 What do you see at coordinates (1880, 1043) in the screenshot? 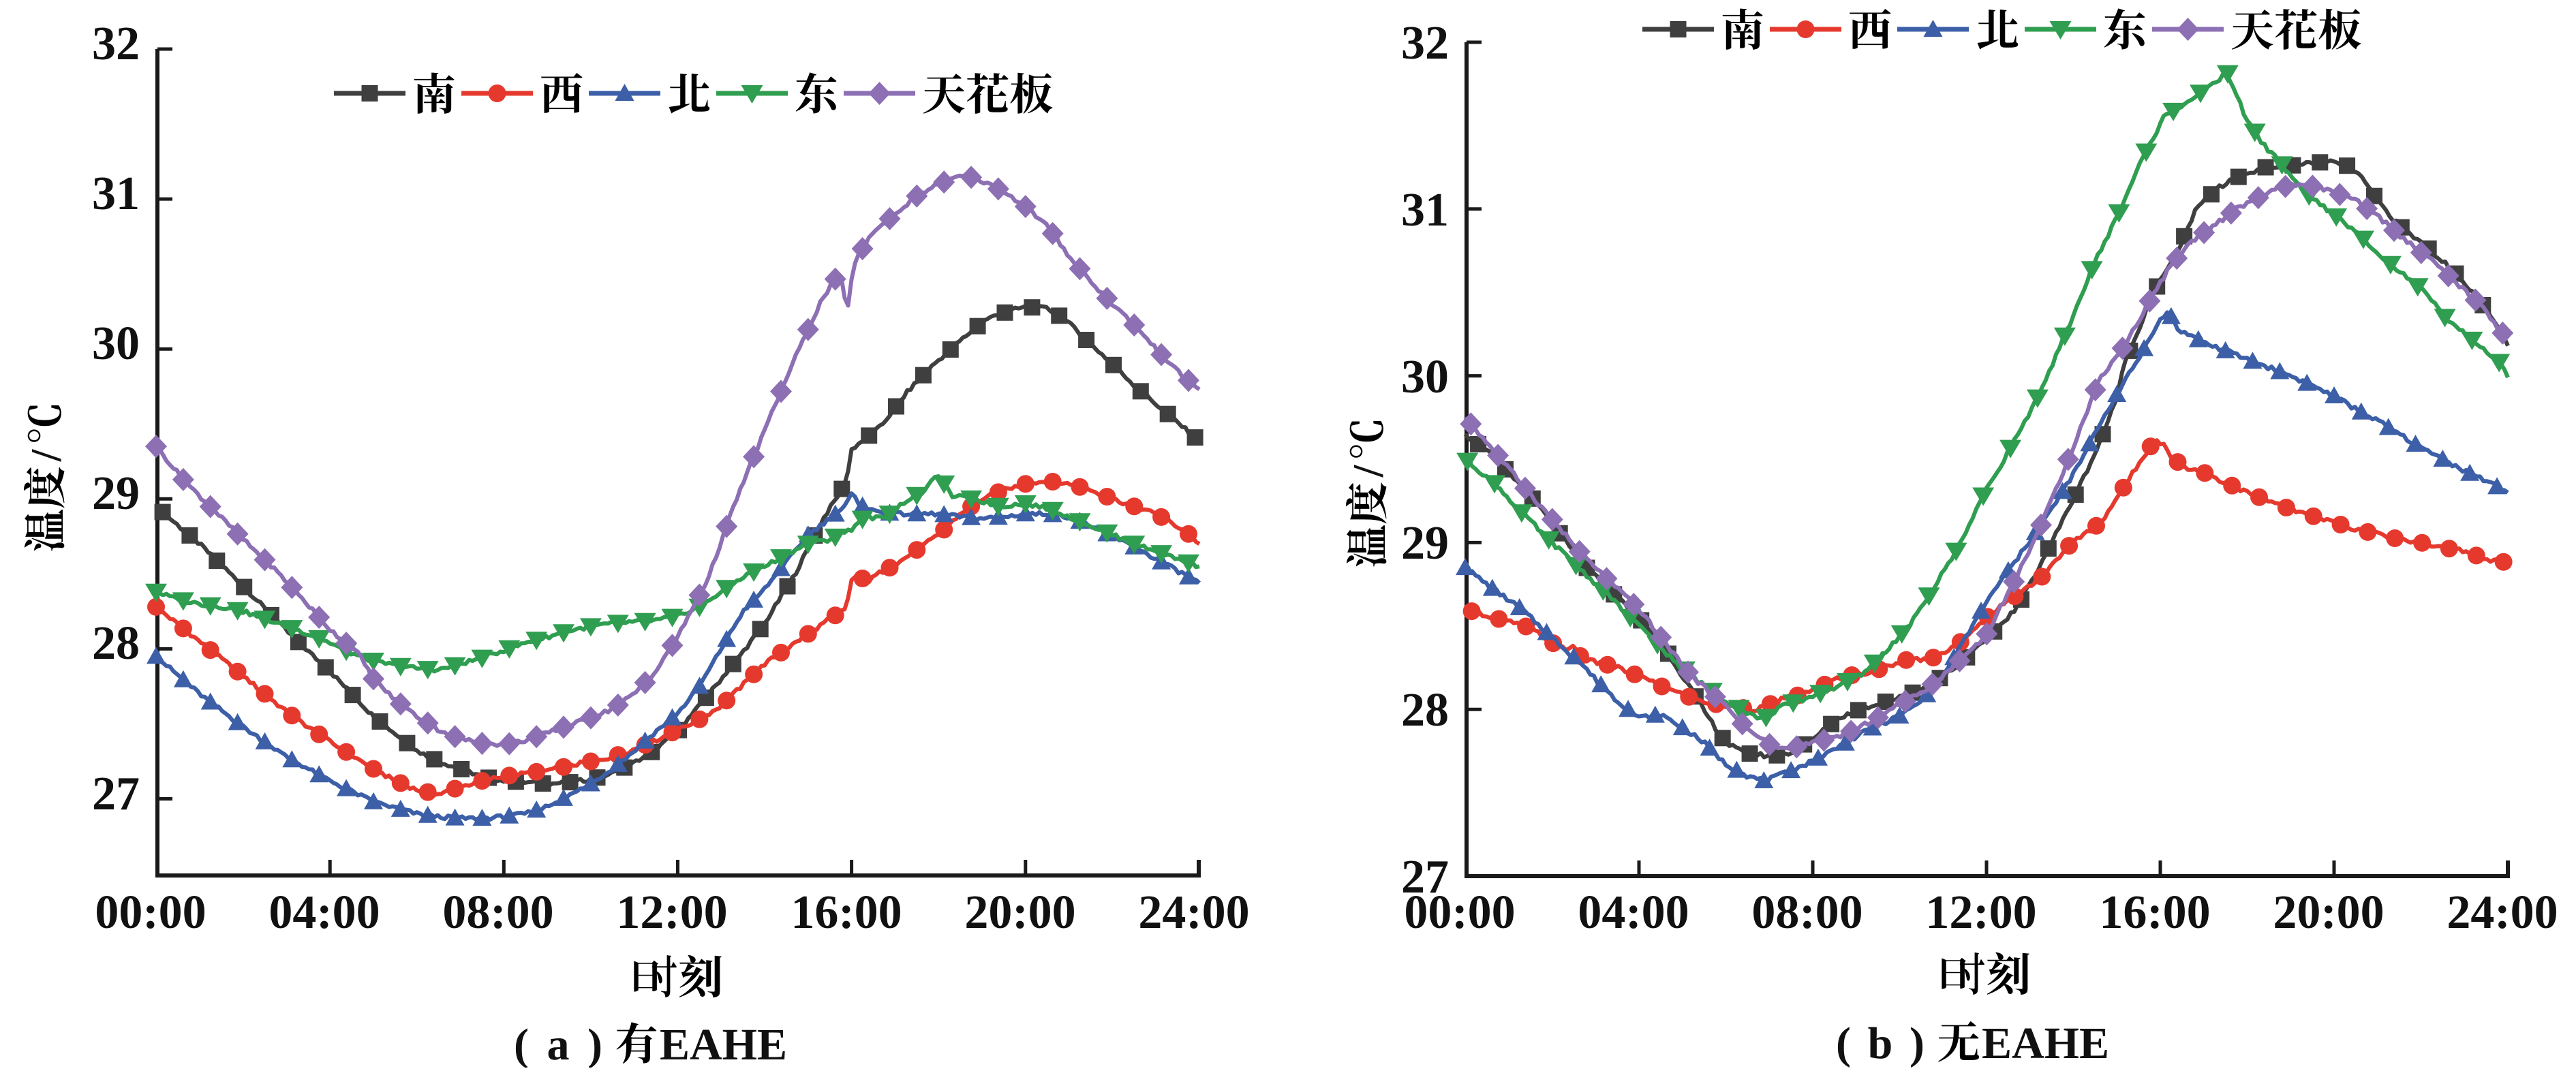
I see `svg-text: b` at bounding box center [1880, 1043].